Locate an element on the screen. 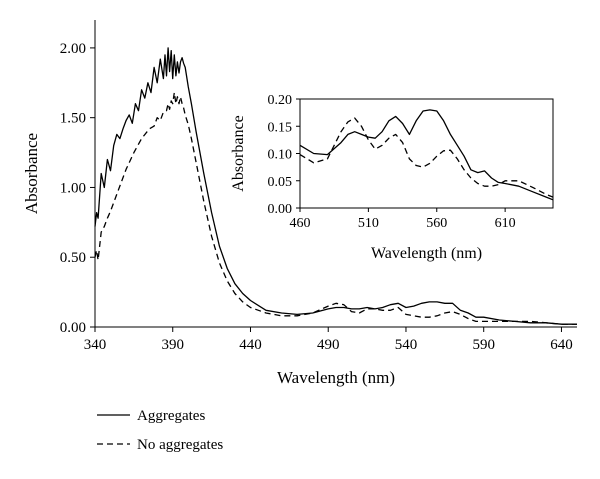  inset-y-tick-label: 0.15 is located at coordinates (280, 127).